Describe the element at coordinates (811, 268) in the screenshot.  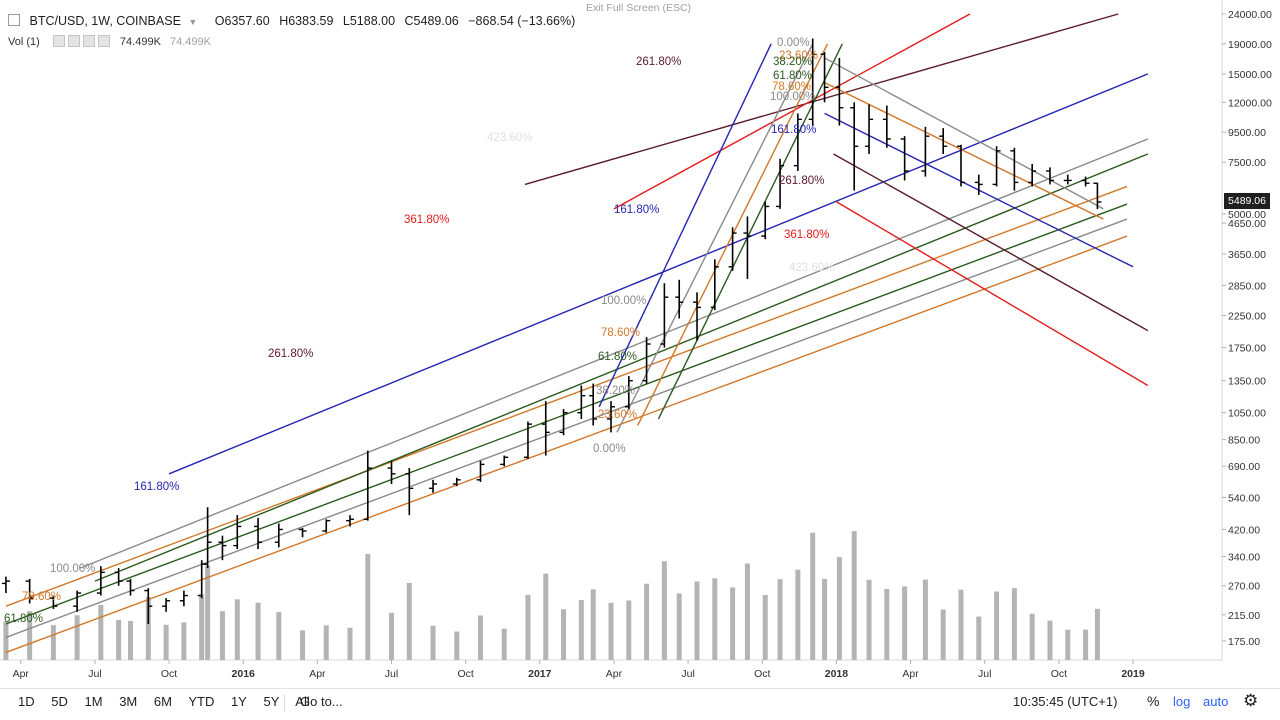
I see `fib-level-label: 423.60%` at that location.